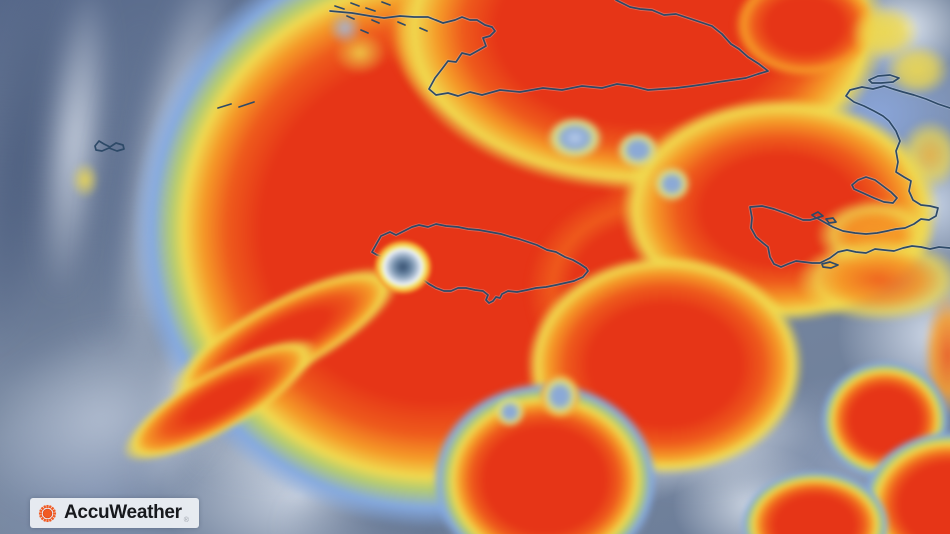  I want to click on accuweather-logo: AccuWeather ®, so click(114, 513).